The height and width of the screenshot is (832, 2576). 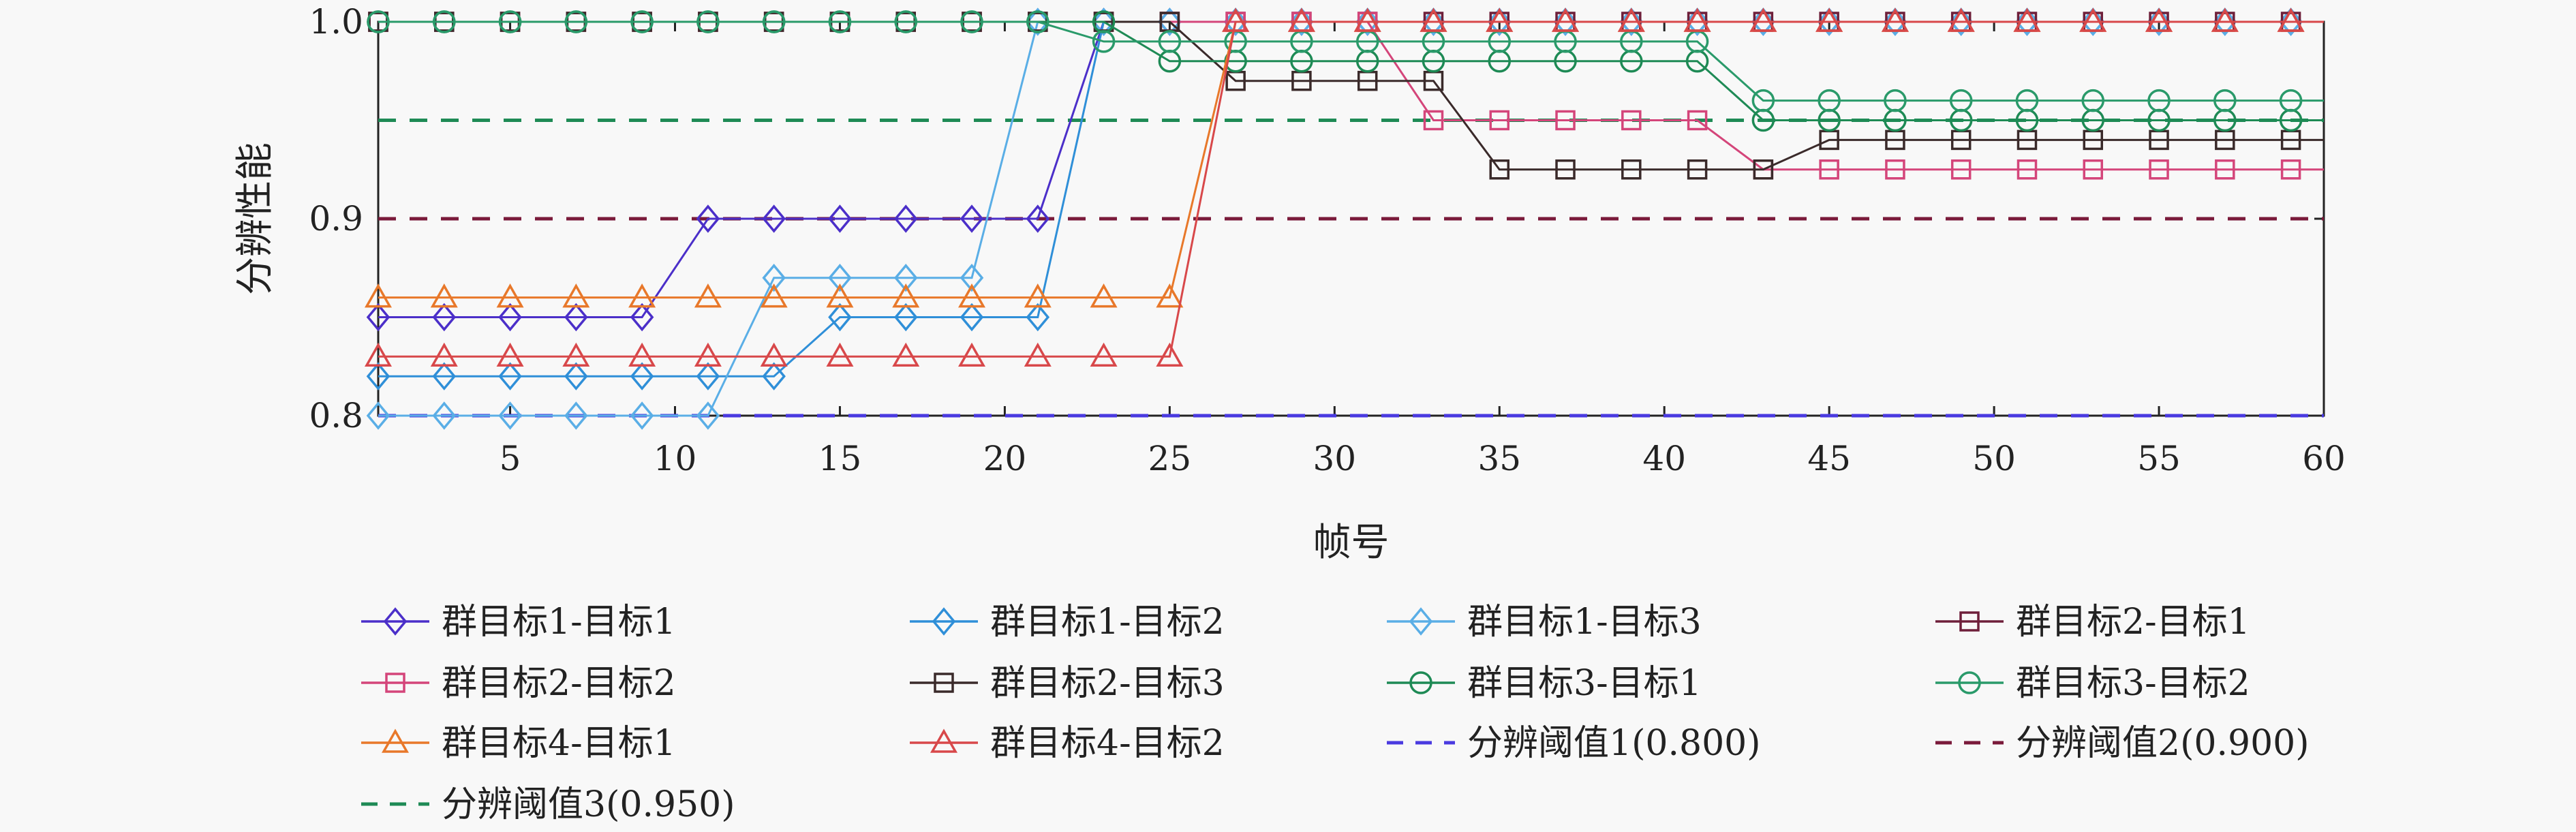 What do you see at coordinates (588, 804) in the screenshot?
I see `legend-label: 分辨阈值3(0.950)` at bounding box center [588, 804].